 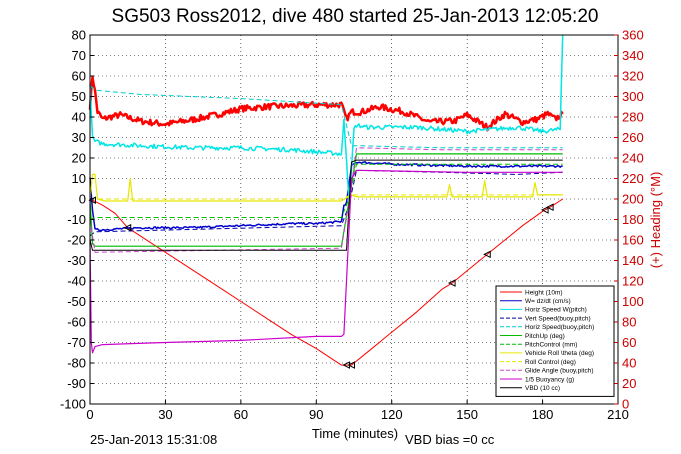 I want to click on x-tick-label: 90, so click(x=316, y=414).